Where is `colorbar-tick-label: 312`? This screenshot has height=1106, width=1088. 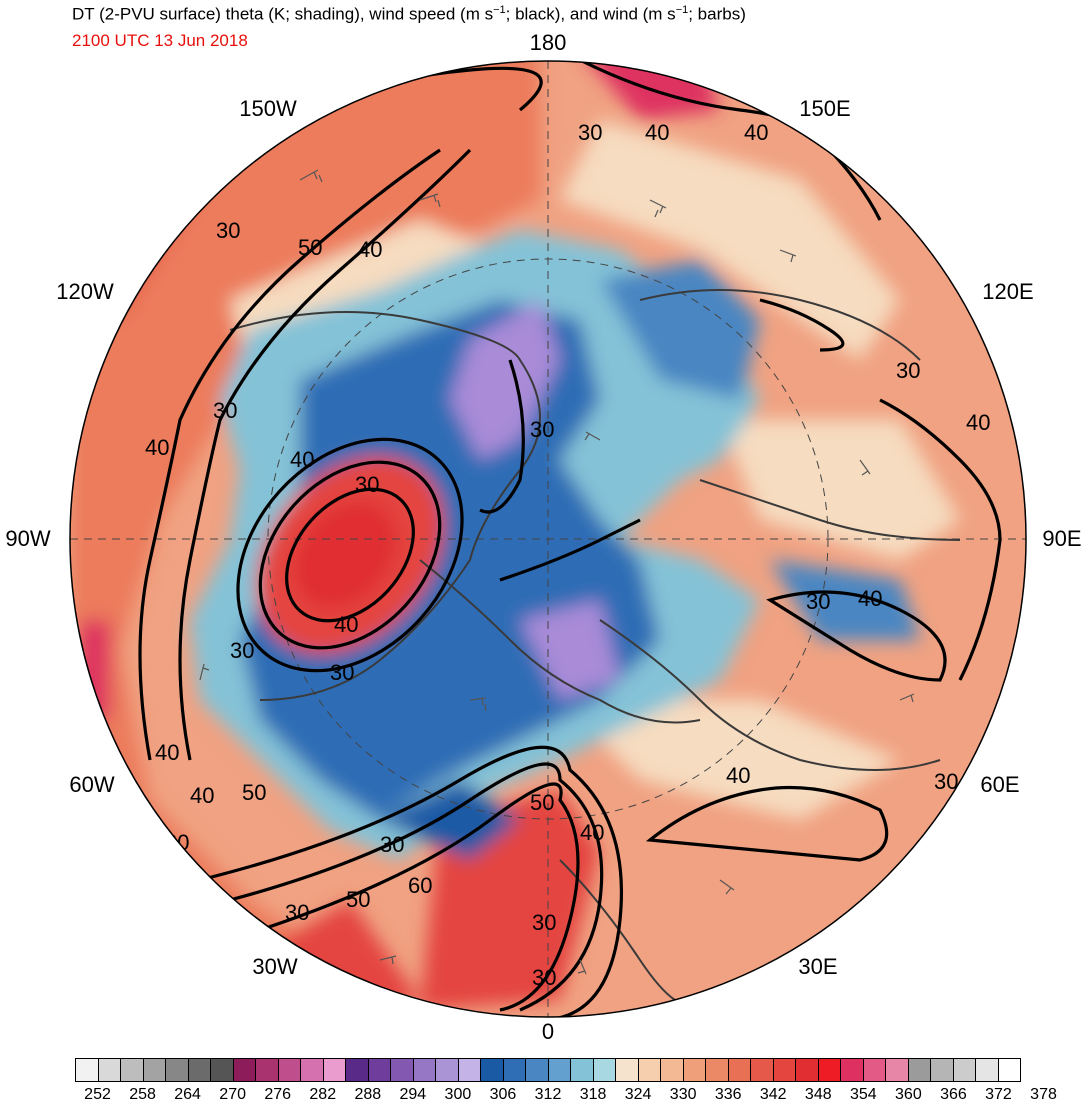 colorbar-tick-label: 312 is located at coordinates (548, 1094).